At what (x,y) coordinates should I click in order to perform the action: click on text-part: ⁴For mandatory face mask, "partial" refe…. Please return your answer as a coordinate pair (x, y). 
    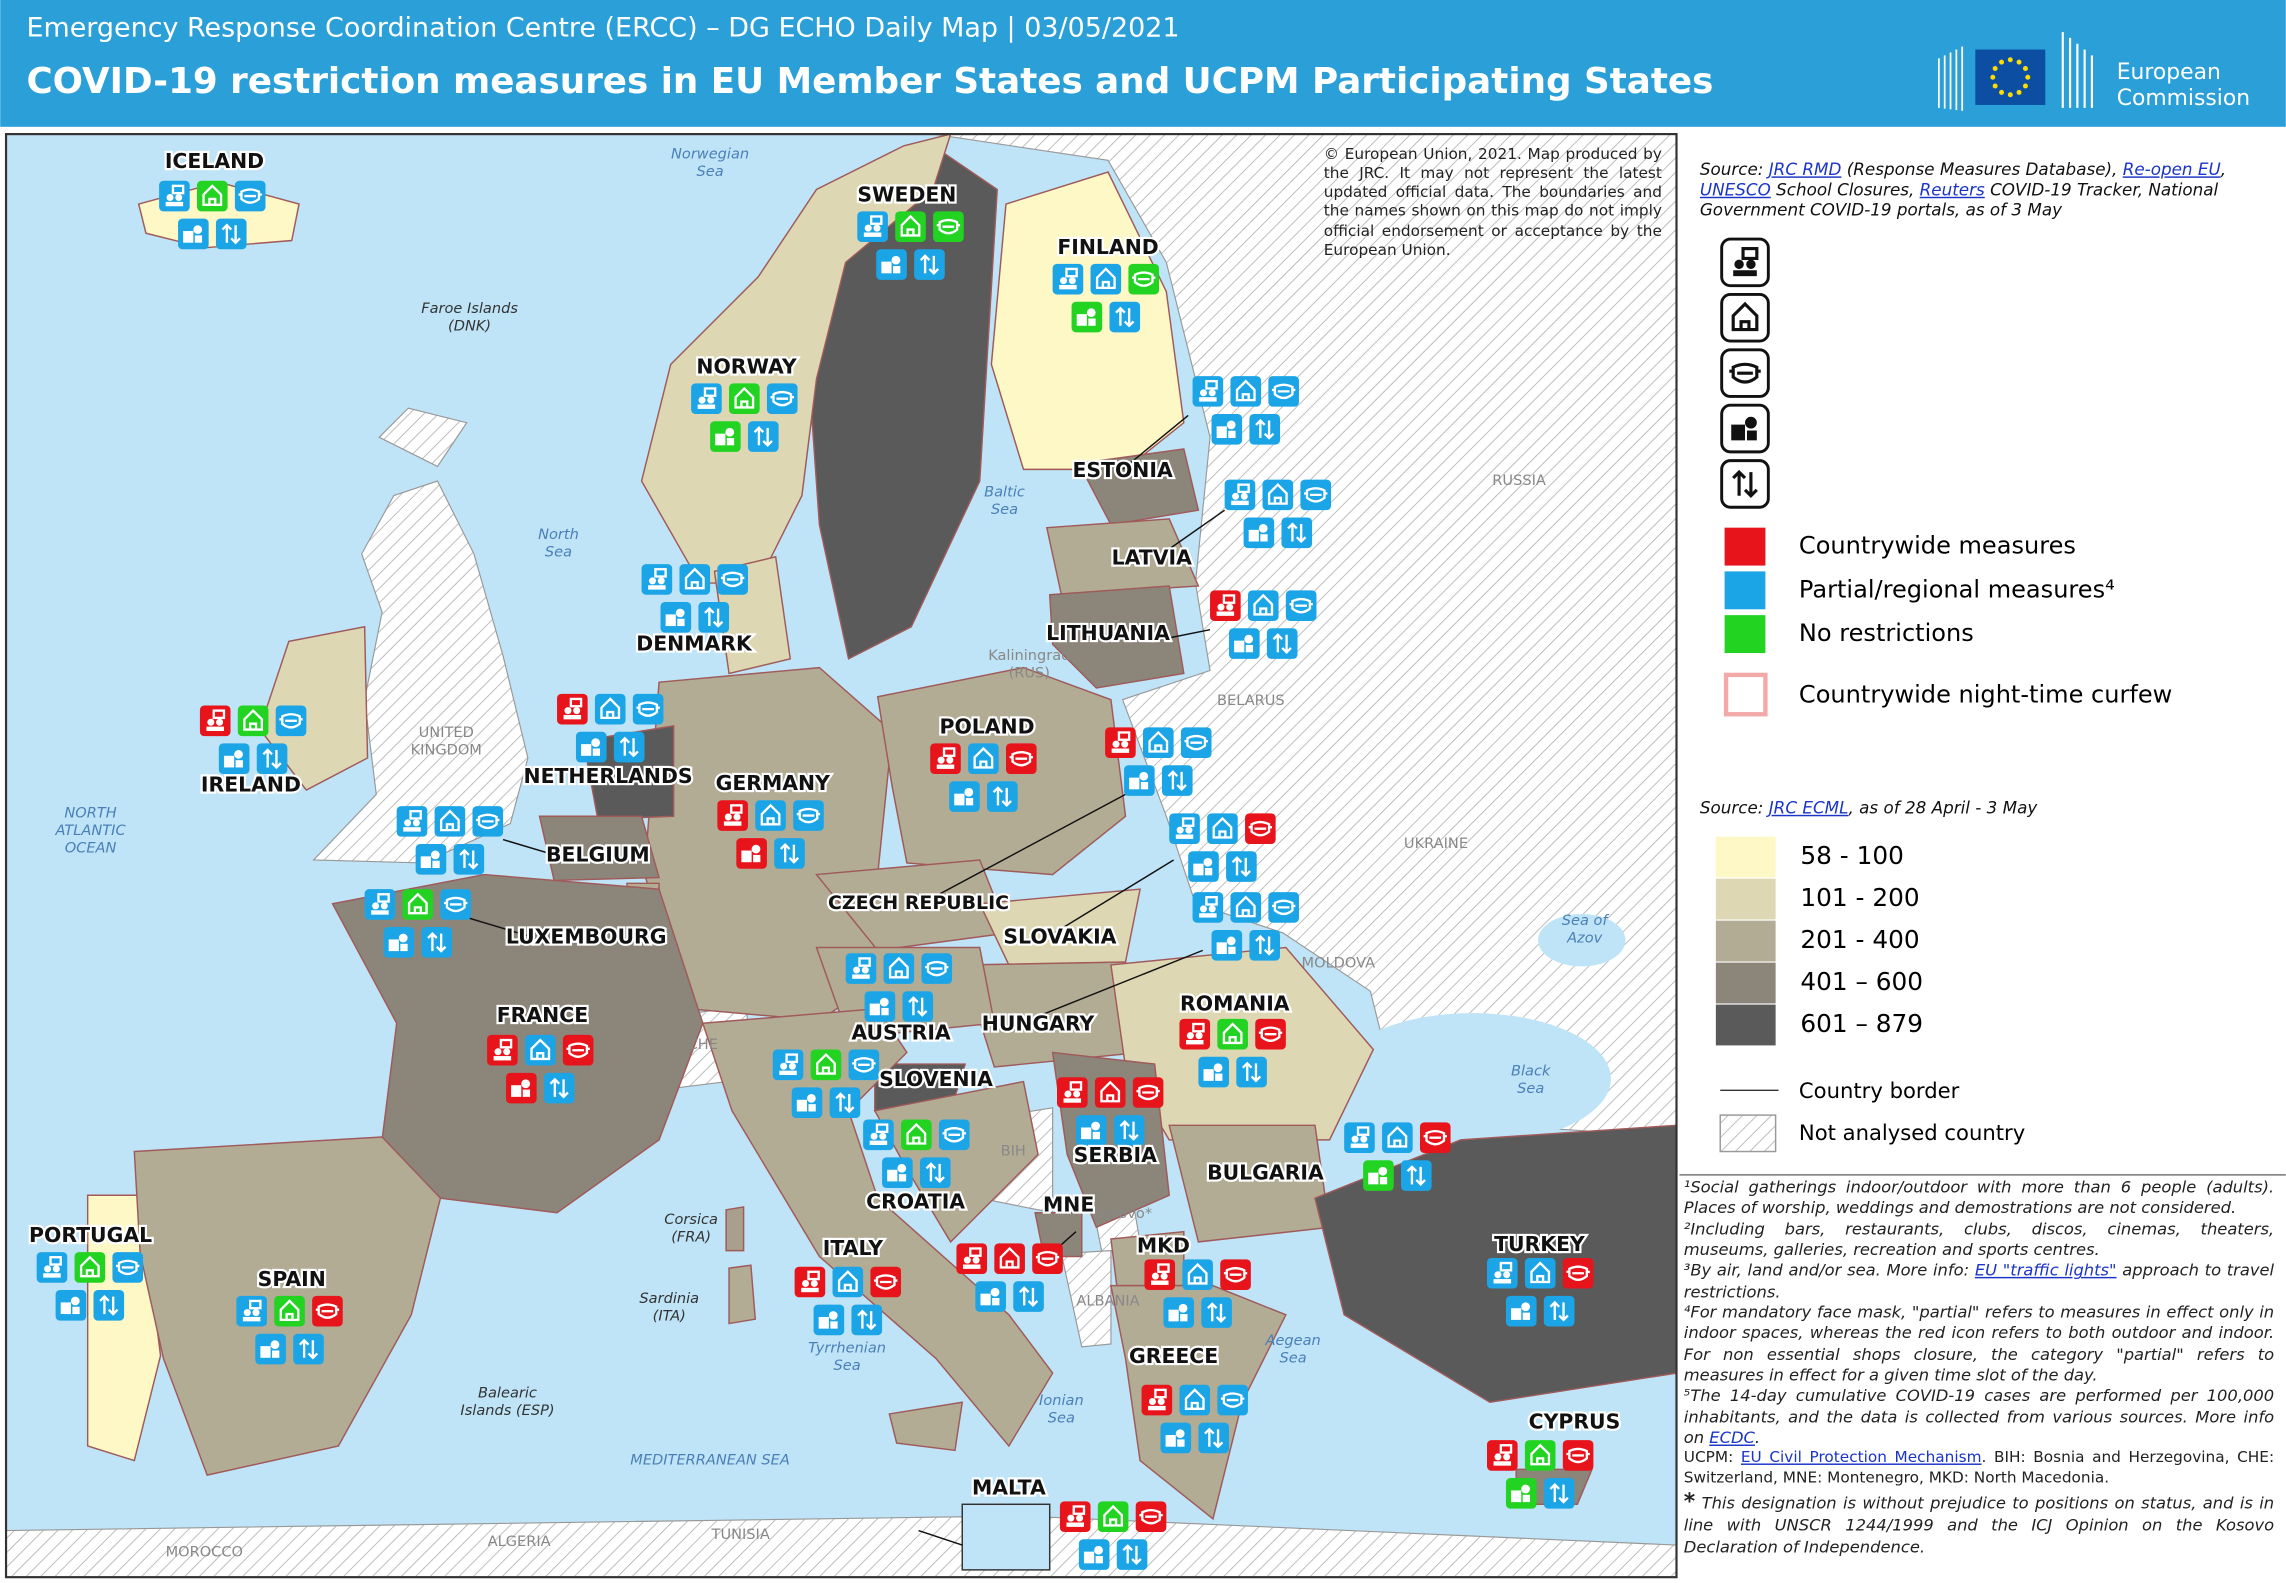
    Looking at the image, I should click on (1979, 1344).